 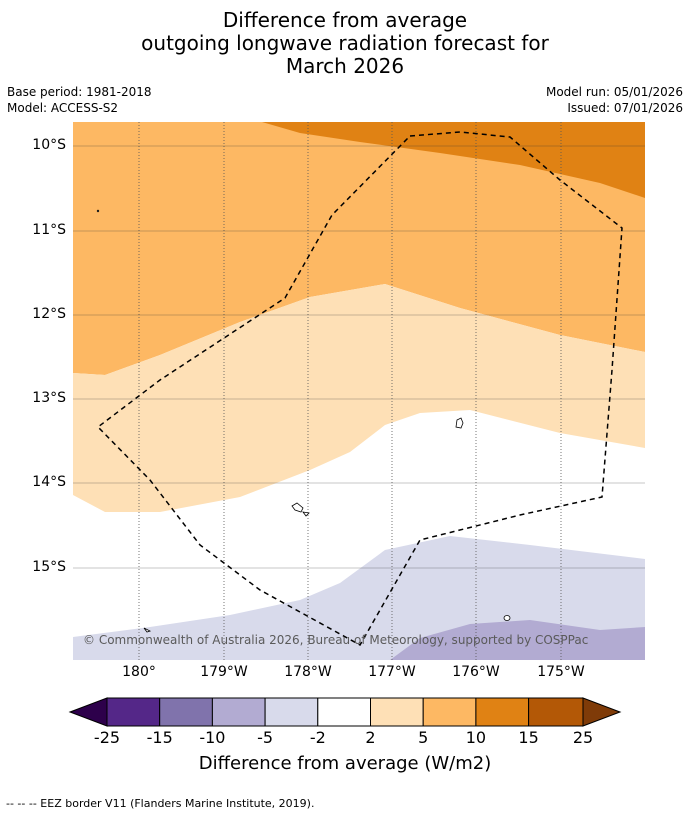 I want to click on model-run: Model run: 05/01/2026, so click(x=614, y=92).